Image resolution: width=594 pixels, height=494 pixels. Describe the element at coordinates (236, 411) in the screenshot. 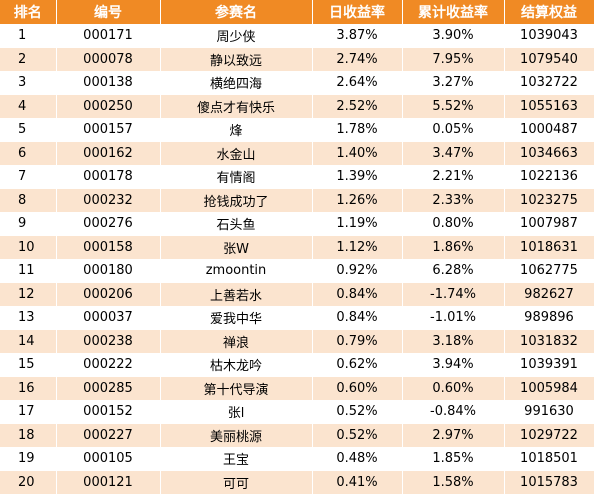

I see `name-cell: 张l` at that location.